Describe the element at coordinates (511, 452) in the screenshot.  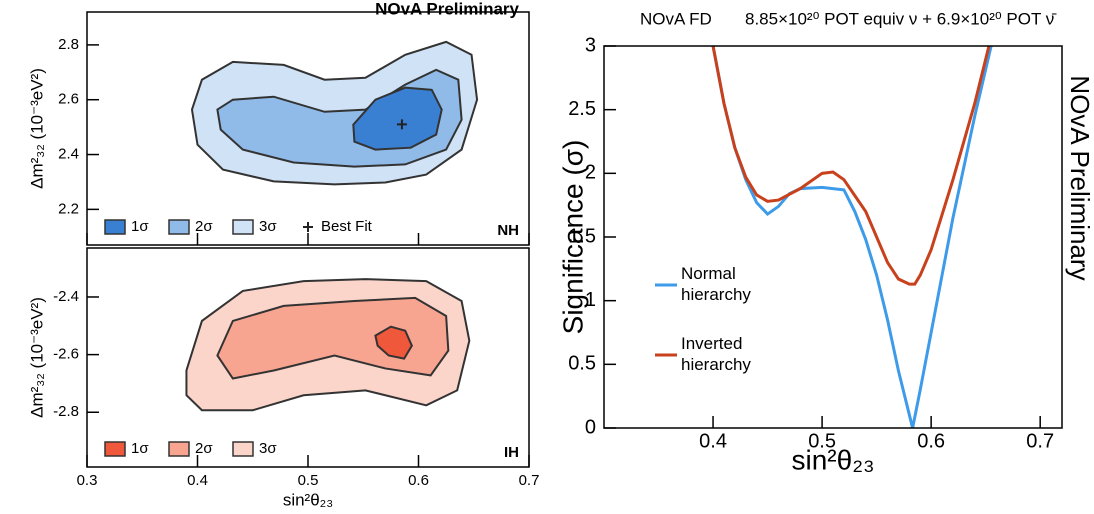
I see `panel-label: IH` at that location.